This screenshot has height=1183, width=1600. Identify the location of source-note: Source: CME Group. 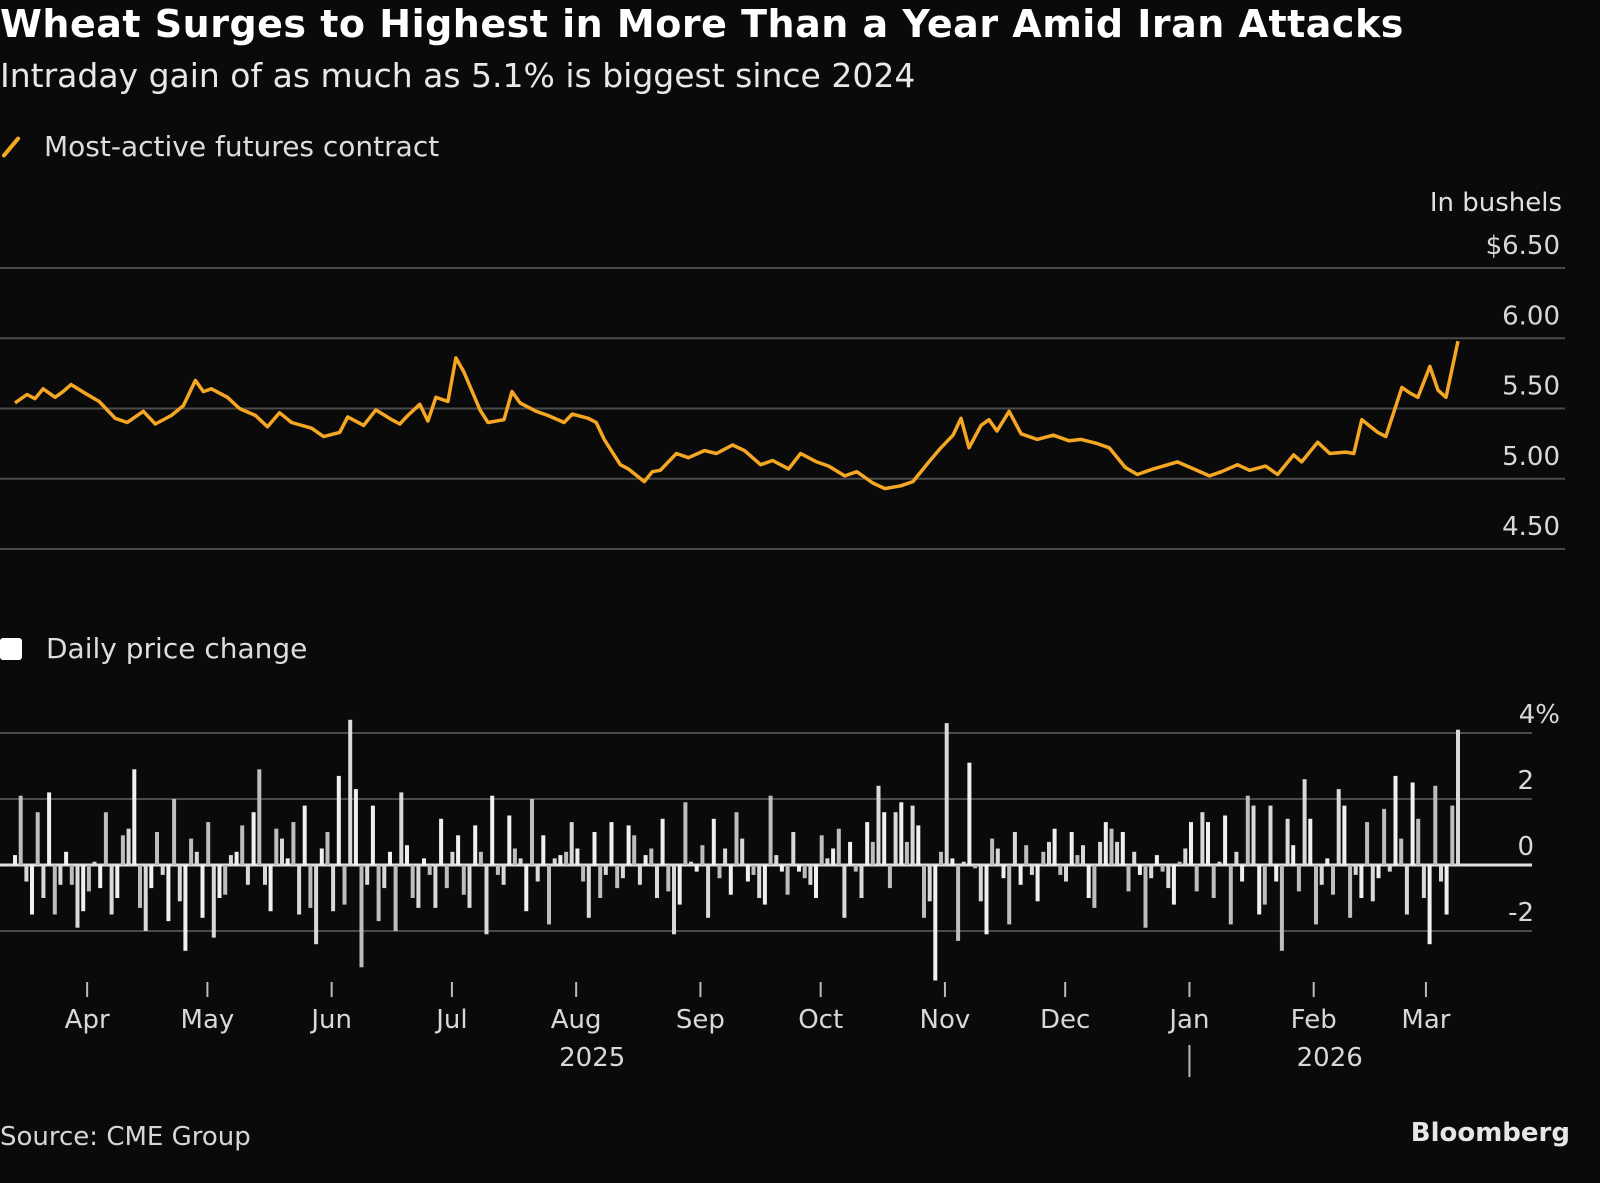
(125, 1137).